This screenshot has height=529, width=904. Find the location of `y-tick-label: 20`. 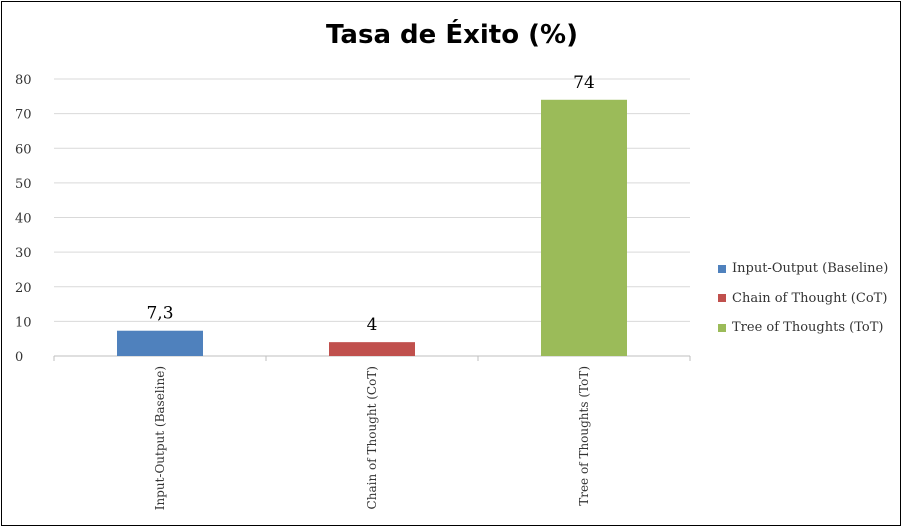

y-tick-label: 20 is located at coordinates (23, 288).